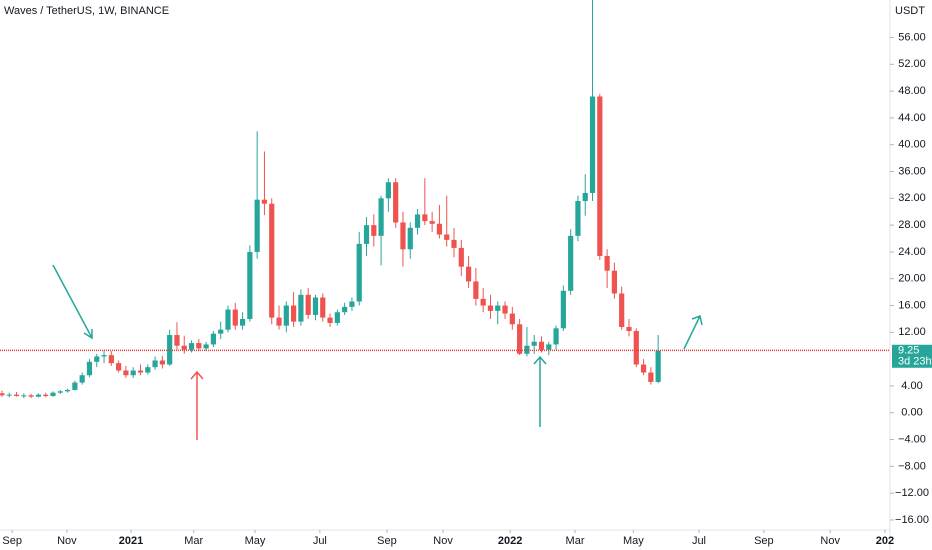  Describe the element at coordinates (912, 37) in the screenshot. I see `y-tick-label: 56.00` at that location.